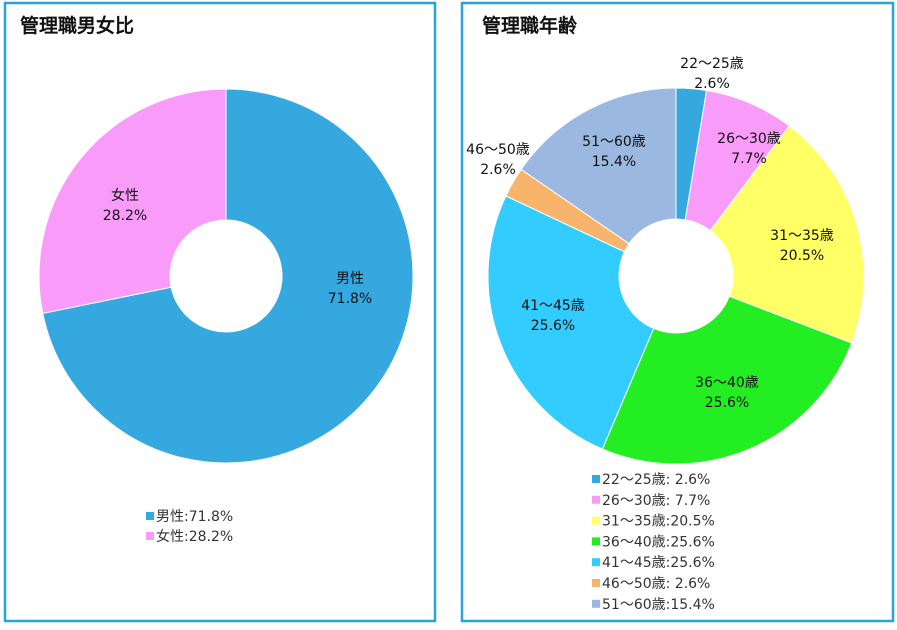 The width and height of the screenshot is (897, 630). Describe the element at coordinates (658, 522) in the screenshot. I see `legend-entry: 31〜35歳:20.5%` at that location.